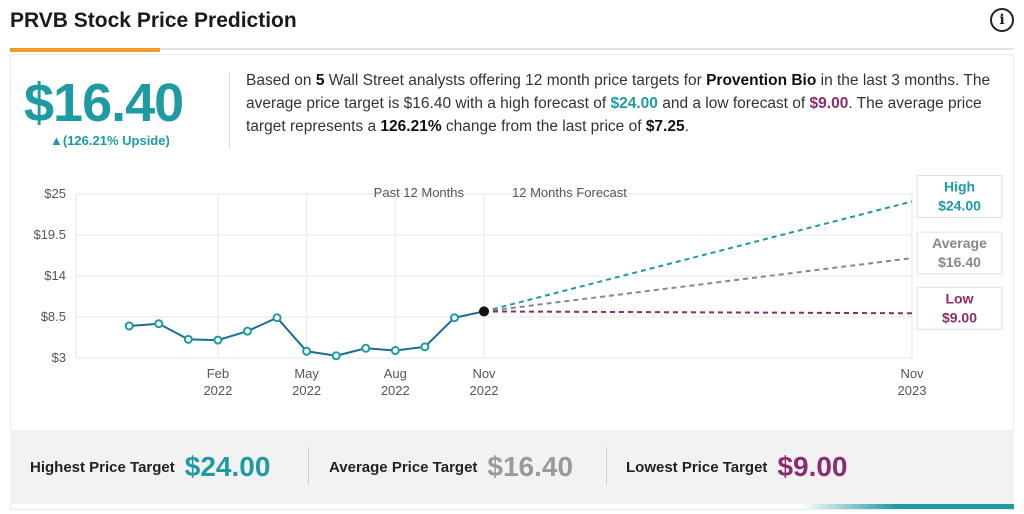 The width and height of the screenshot is (1024, 514). I want to click on low-forecast: $9.00, so click(829, 103).